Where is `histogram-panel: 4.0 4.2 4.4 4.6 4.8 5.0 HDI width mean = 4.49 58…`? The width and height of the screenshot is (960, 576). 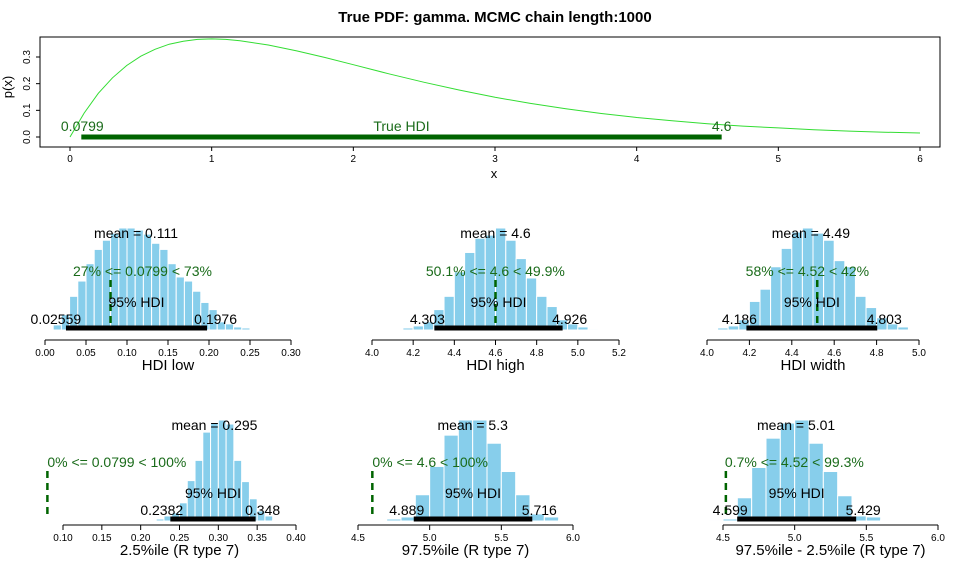
histogram-panel: 4.0 4.2 4.4 4.6 4.8 5.0 HDI width mean = 4.49 58… is located at coordinates (813, 299).